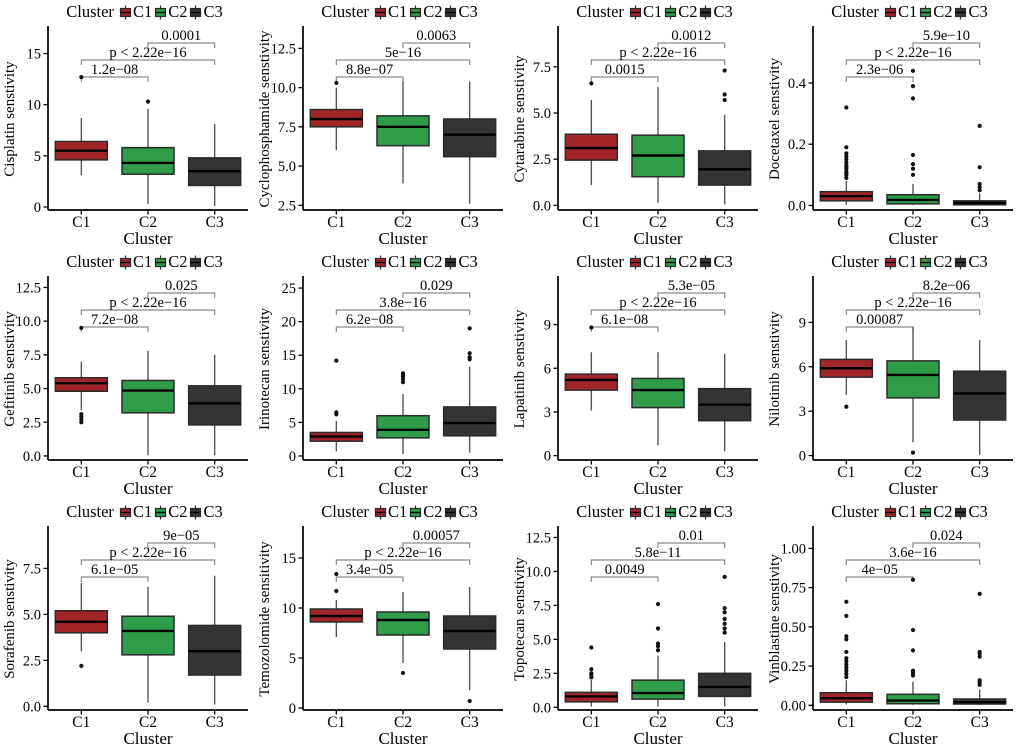 This screenshot has height=752, width=1020. I want to click on y-tick-label: 0.75, so click(793, 589).